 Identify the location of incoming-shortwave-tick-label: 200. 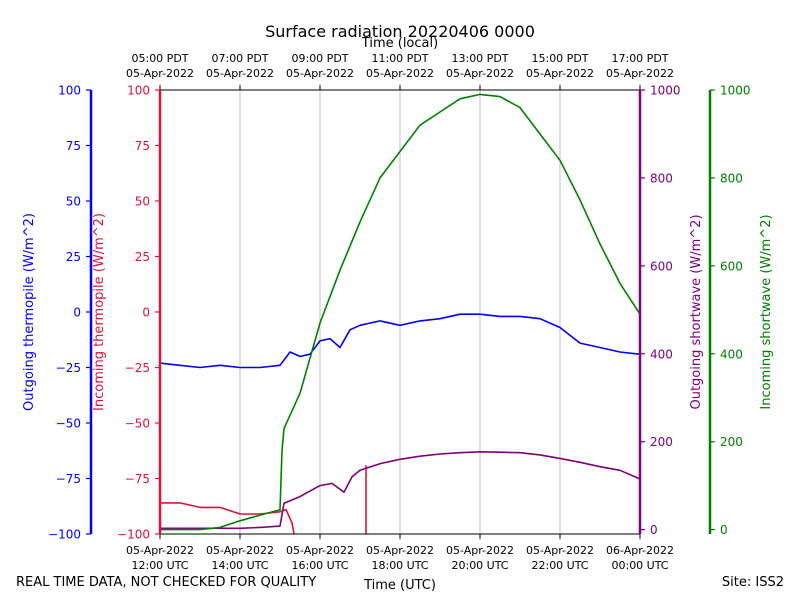
(731, 442).